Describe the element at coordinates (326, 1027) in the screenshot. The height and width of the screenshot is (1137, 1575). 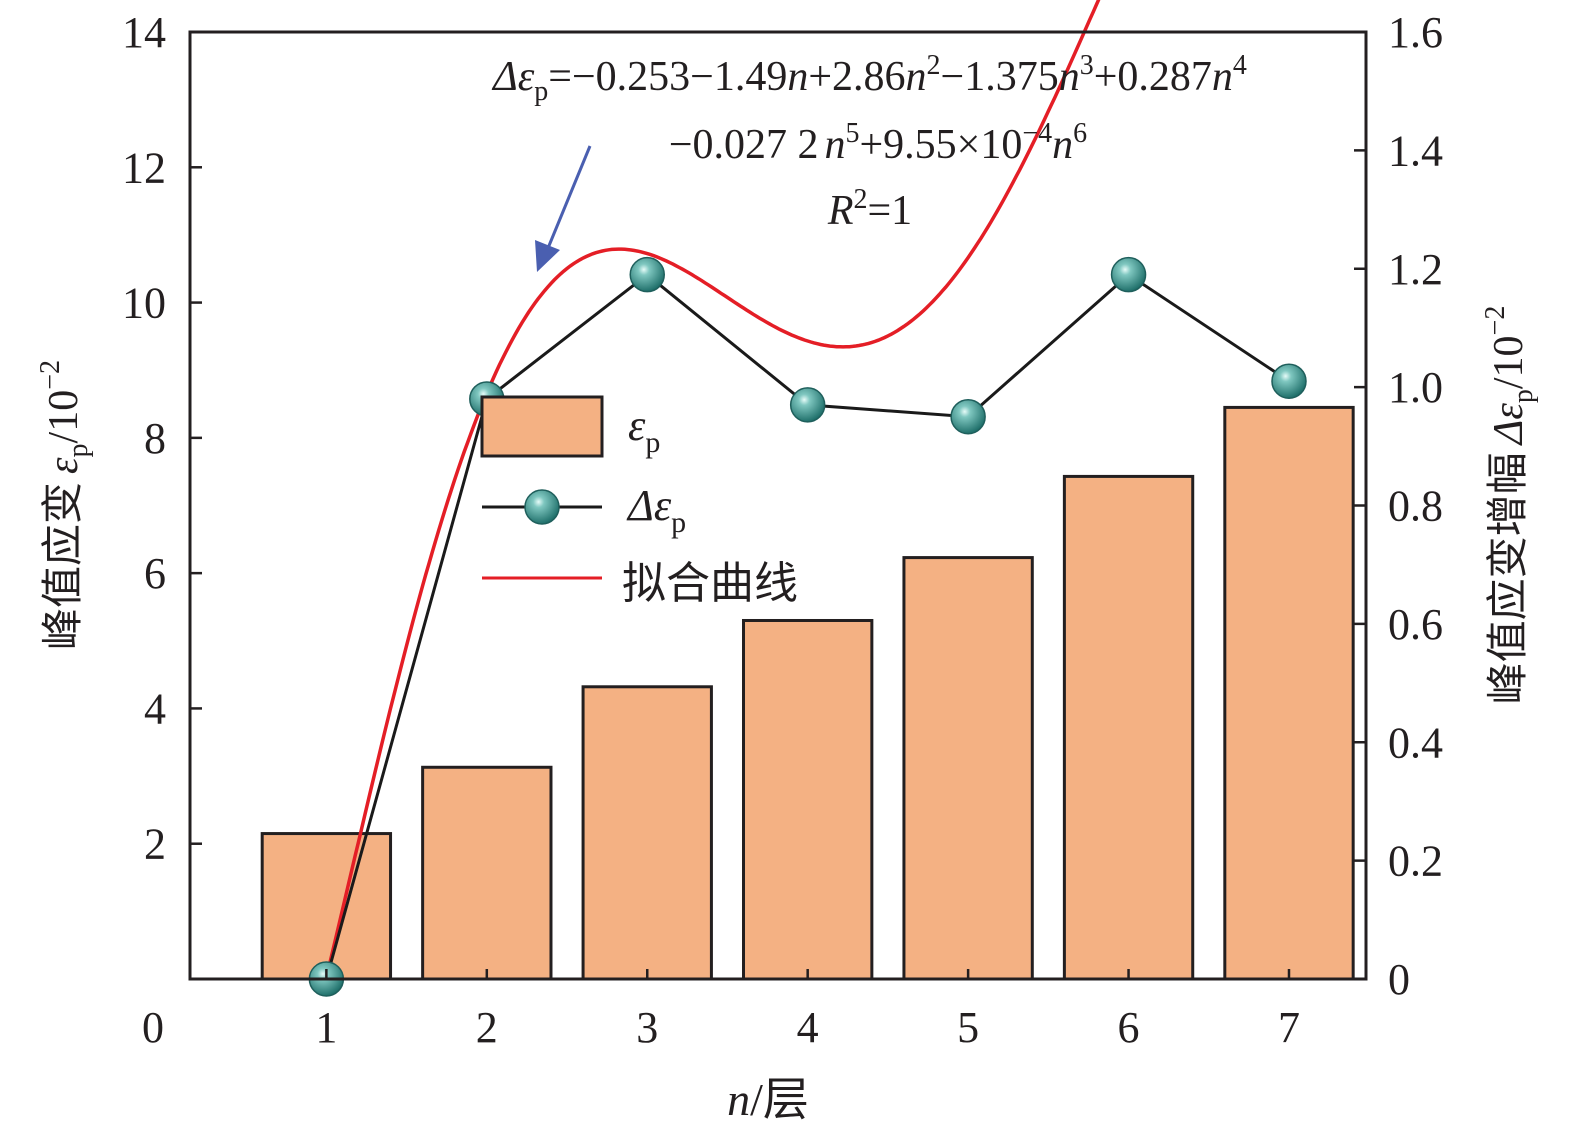
I see `x-tick-label-1: 1` at that location.